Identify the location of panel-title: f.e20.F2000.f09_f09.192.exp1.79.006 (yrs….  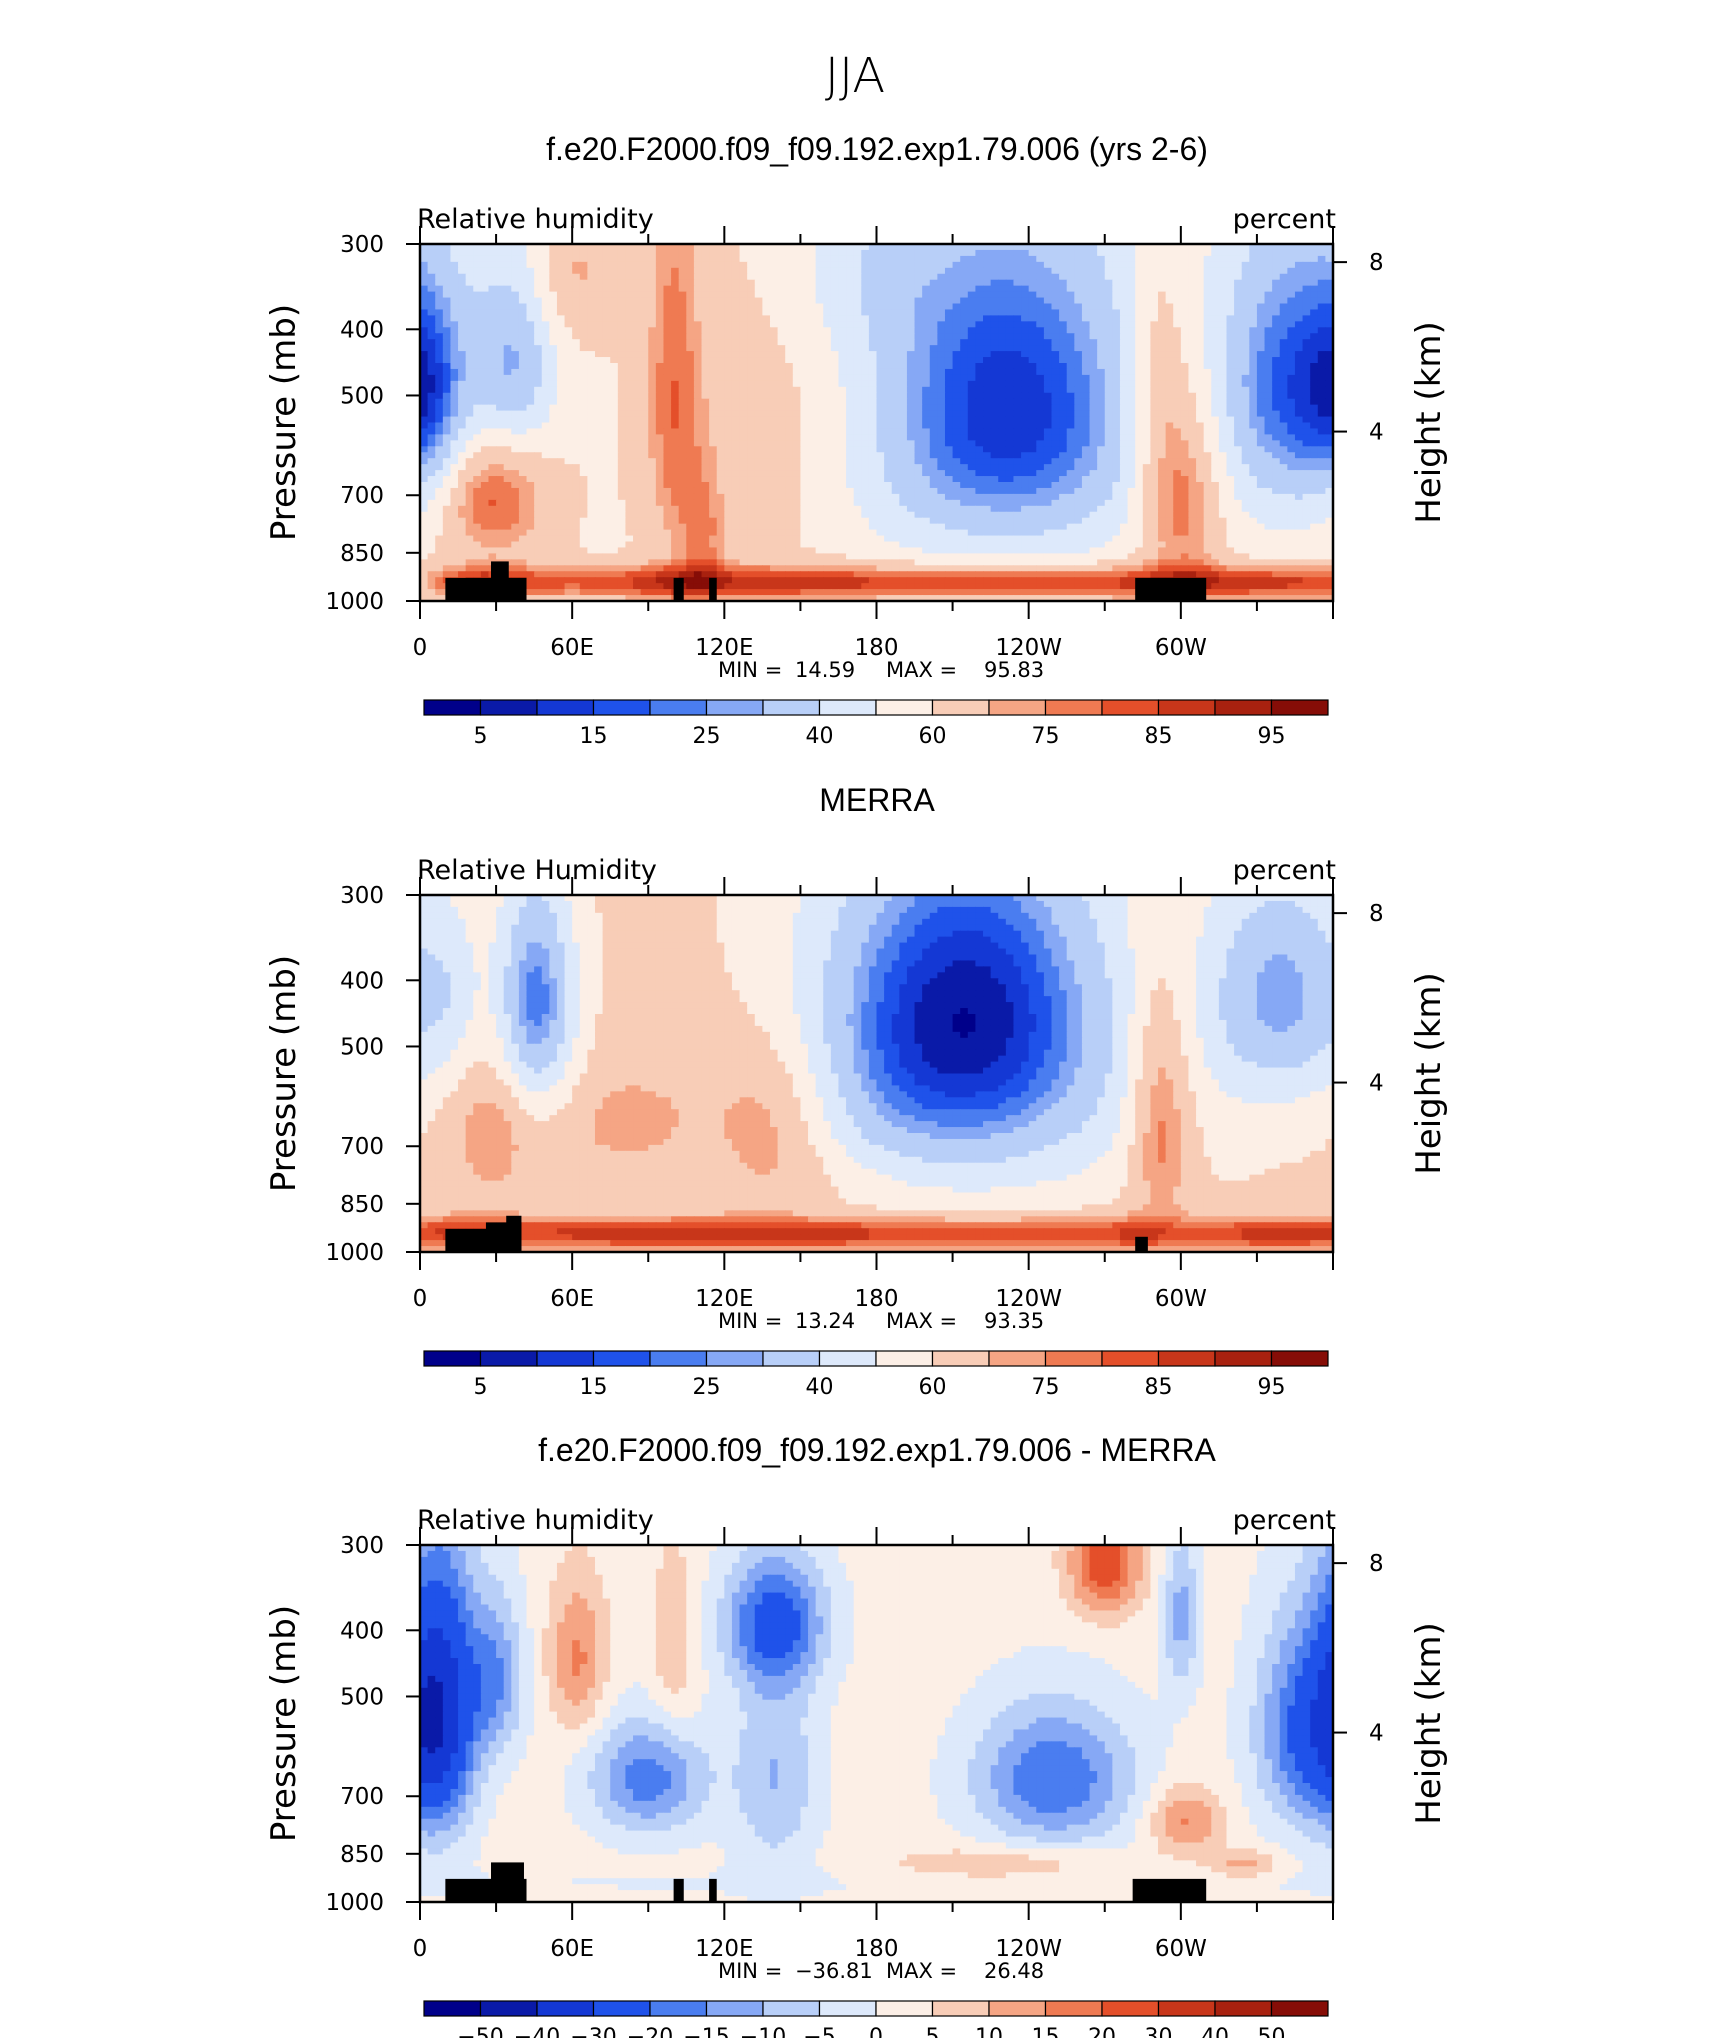
(877, 149).